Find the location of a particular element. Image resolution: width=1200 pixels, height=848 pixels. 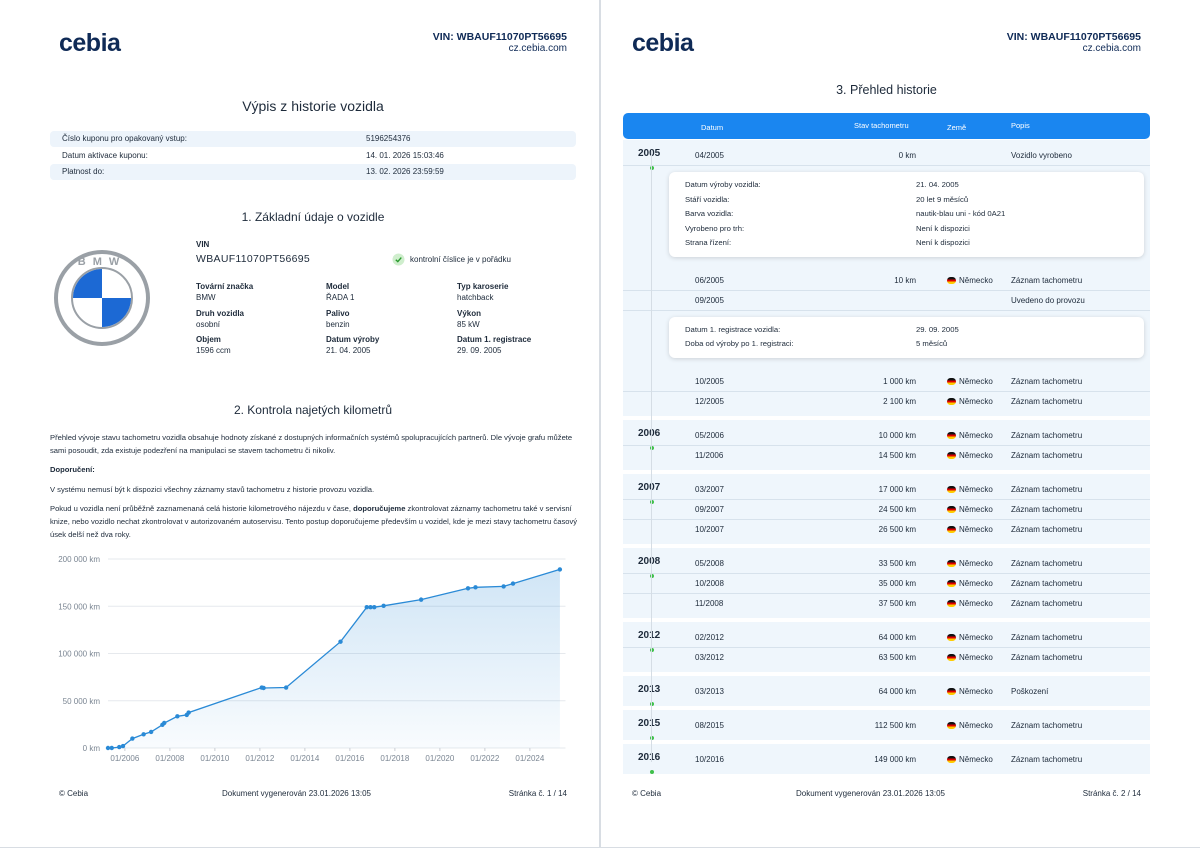

x-tick-label: 01/2016 is located at coordinates (349, 758).